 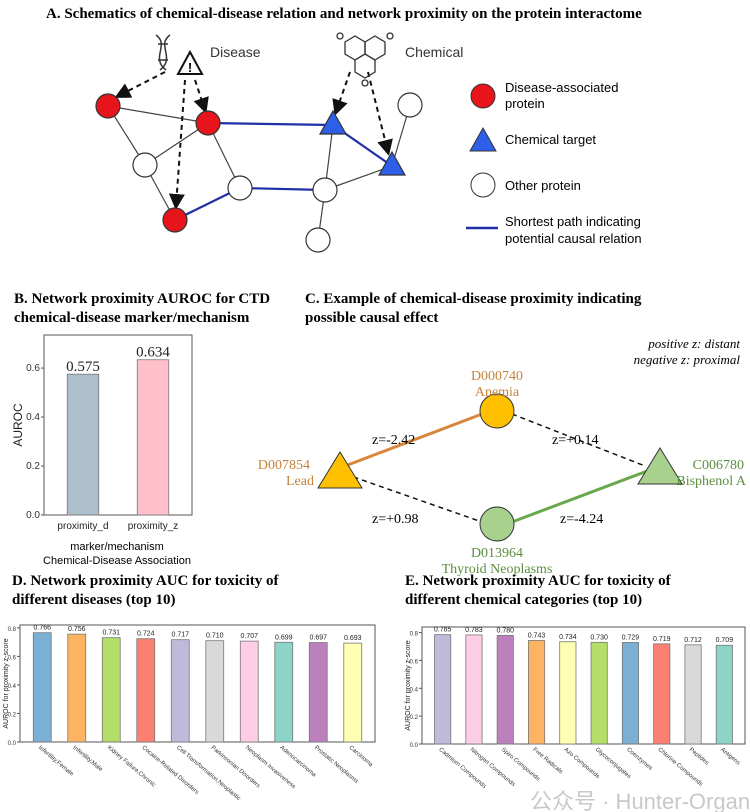 What do you see at coordinates (283, 171) in the screenshot?
I see `shortest-paths` at bounding box center [283, 171].